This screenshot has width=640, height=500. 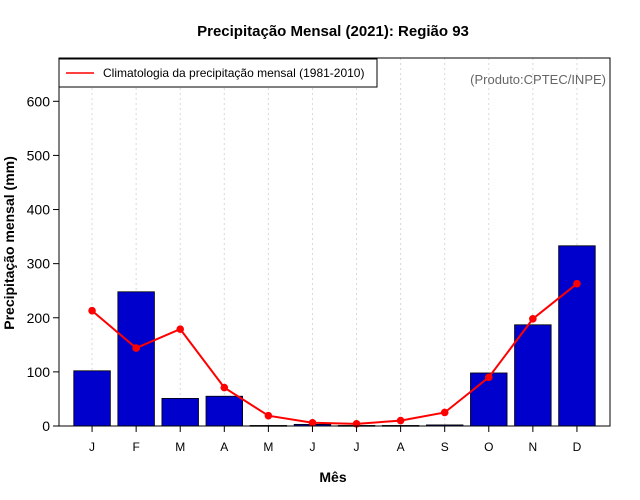 I want to click on y-tick-label: 200, so click(x=39, y=318).